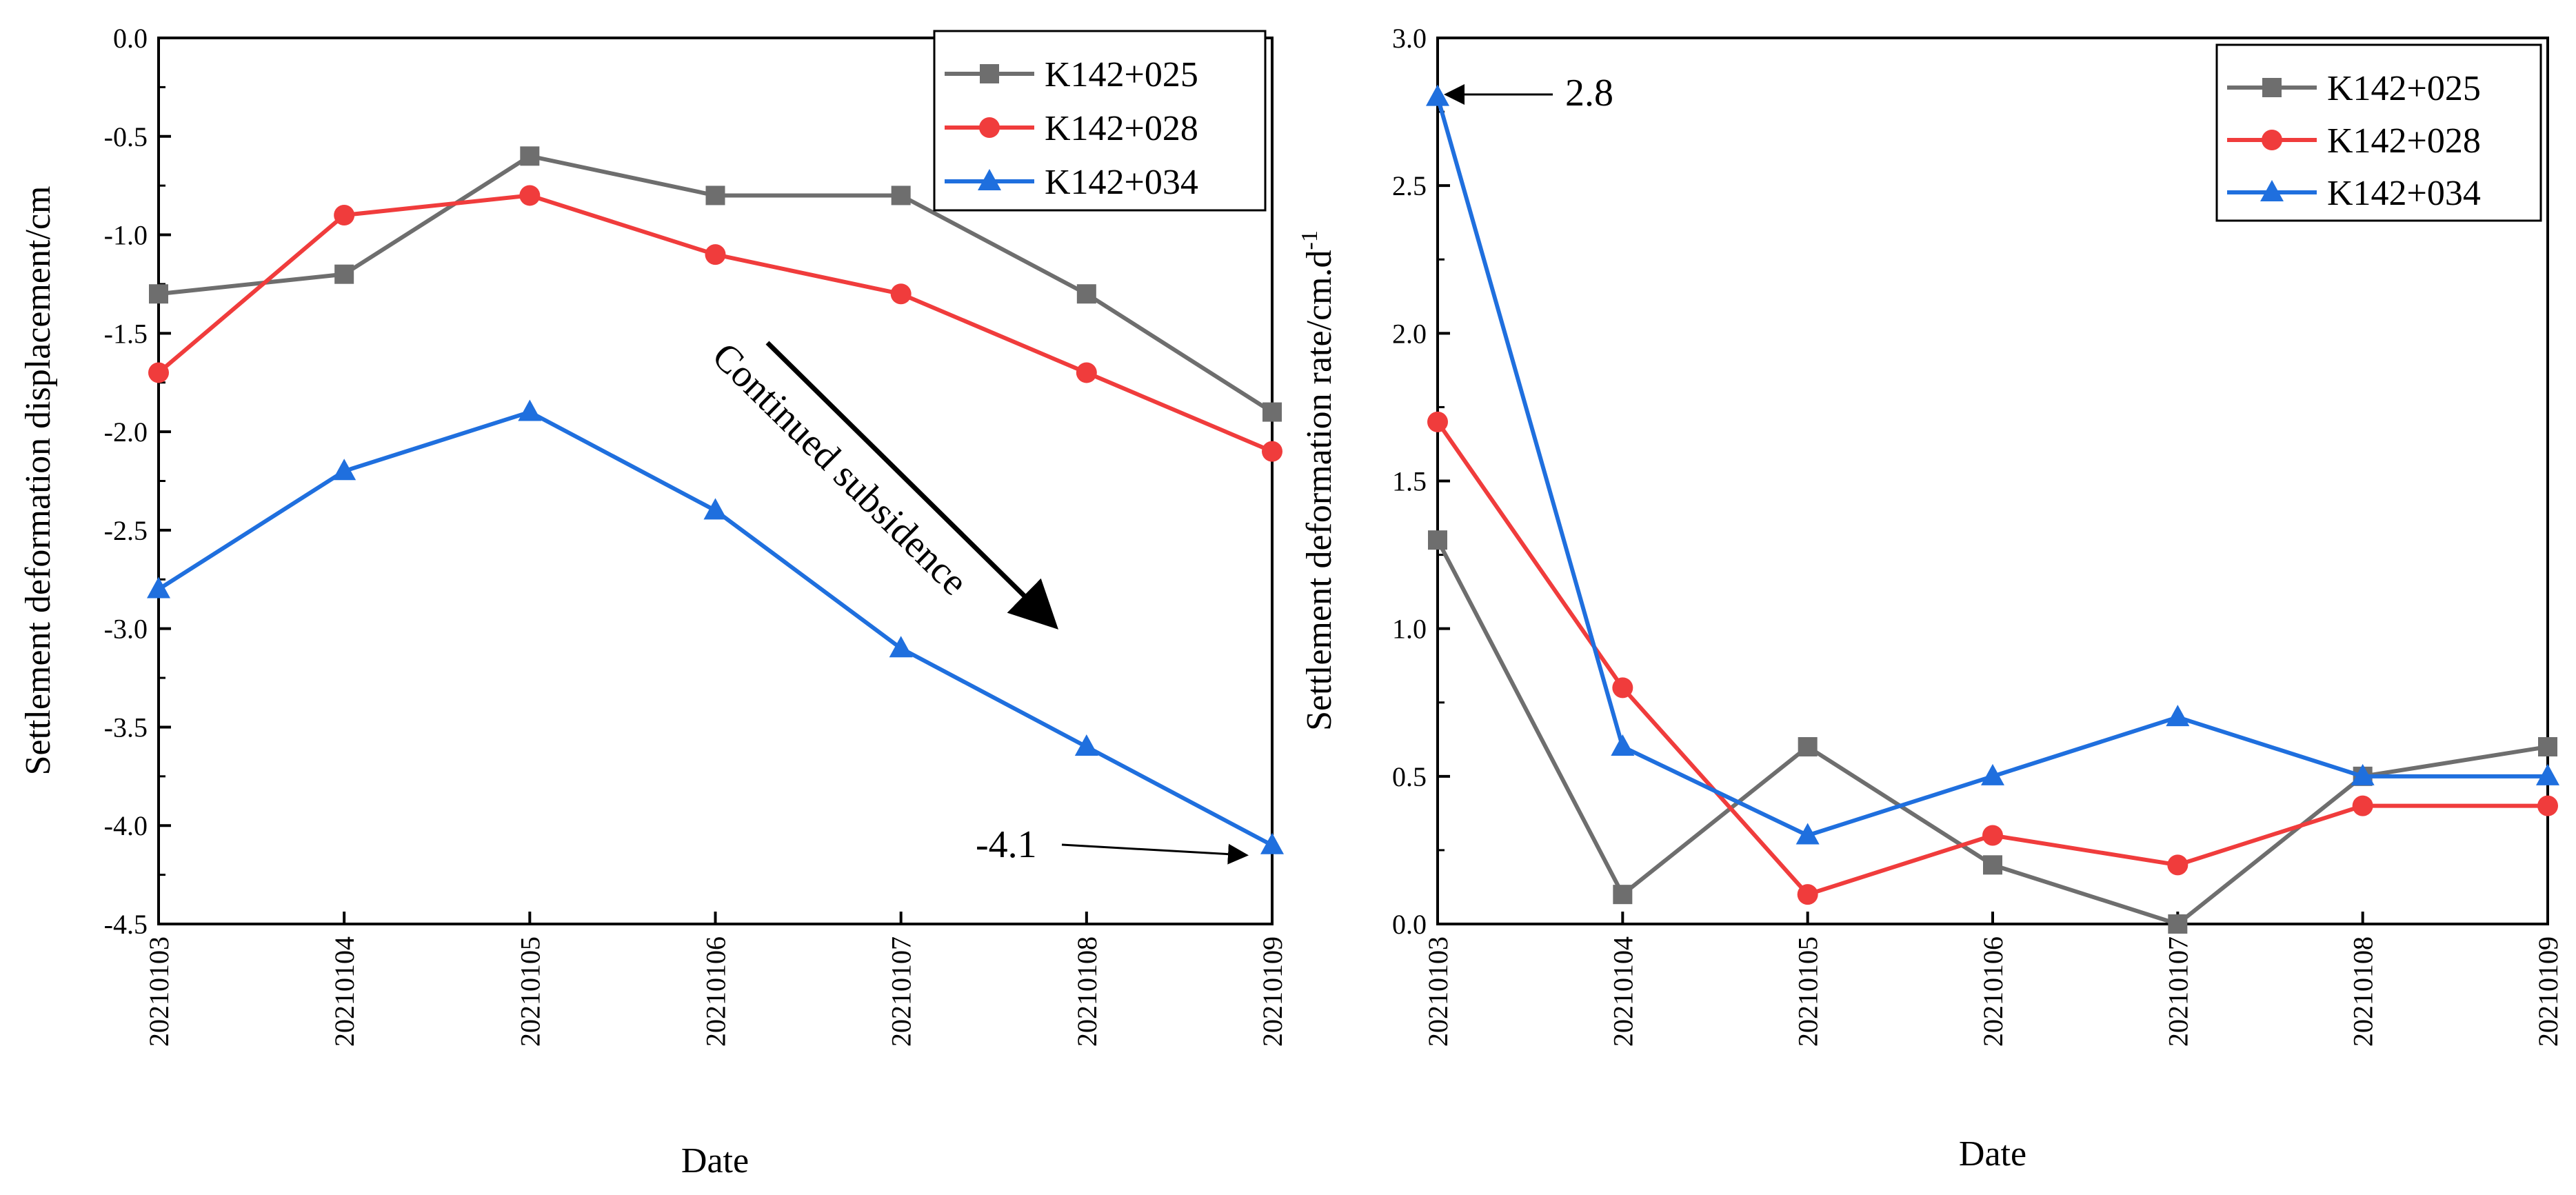 The height and width of the screenshot is (1195, 2576). What do you see at coordinates (126, 530) in the screenshot?
I see `y-tick-label: -2.5` at bounding box center [126, 530].